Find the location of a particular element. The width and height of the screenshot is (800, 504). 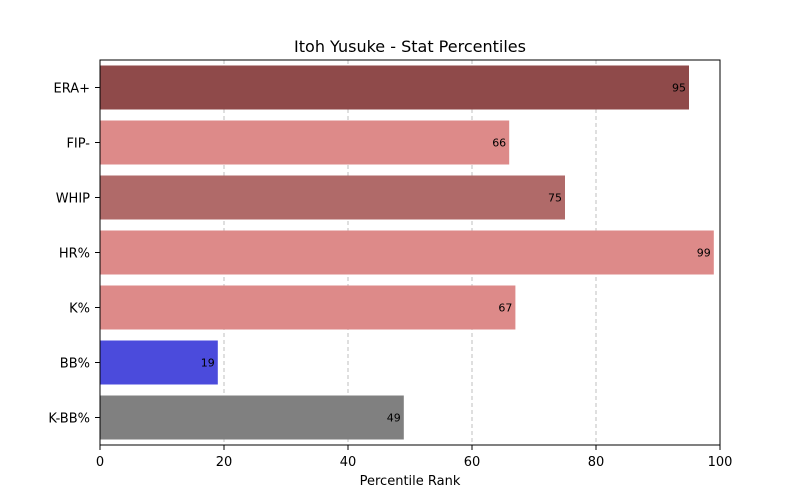

data-label: 95 is located at coordinates (679, 88).